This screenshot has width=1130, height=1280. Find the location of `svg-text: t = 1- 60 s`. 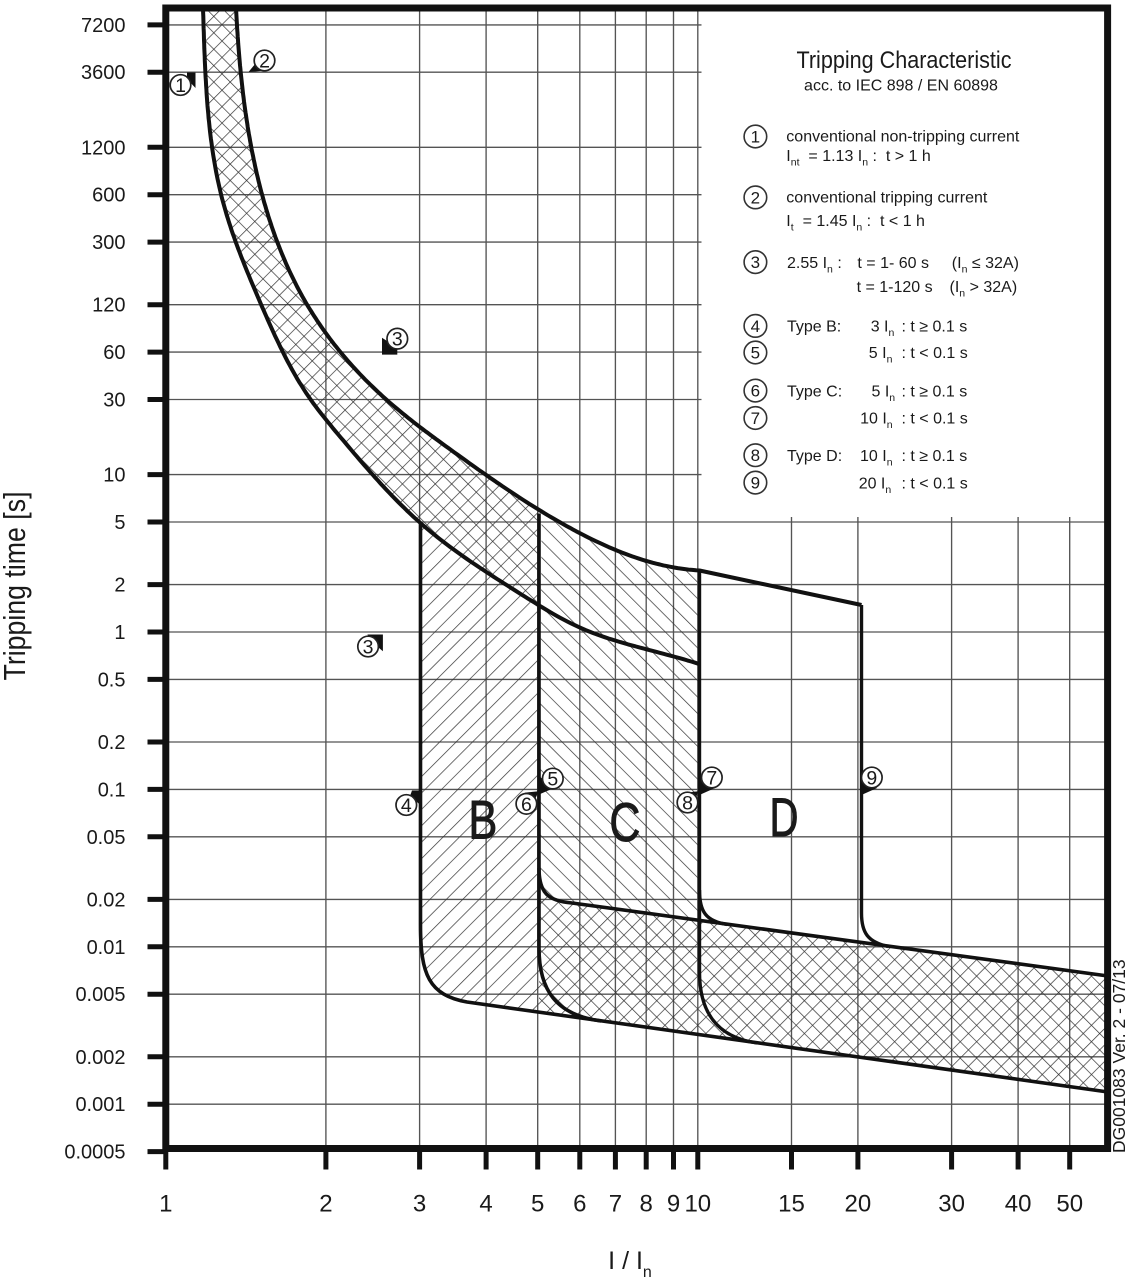

svg-text: t = 1- 60 s is located at coordinates (893, 263).